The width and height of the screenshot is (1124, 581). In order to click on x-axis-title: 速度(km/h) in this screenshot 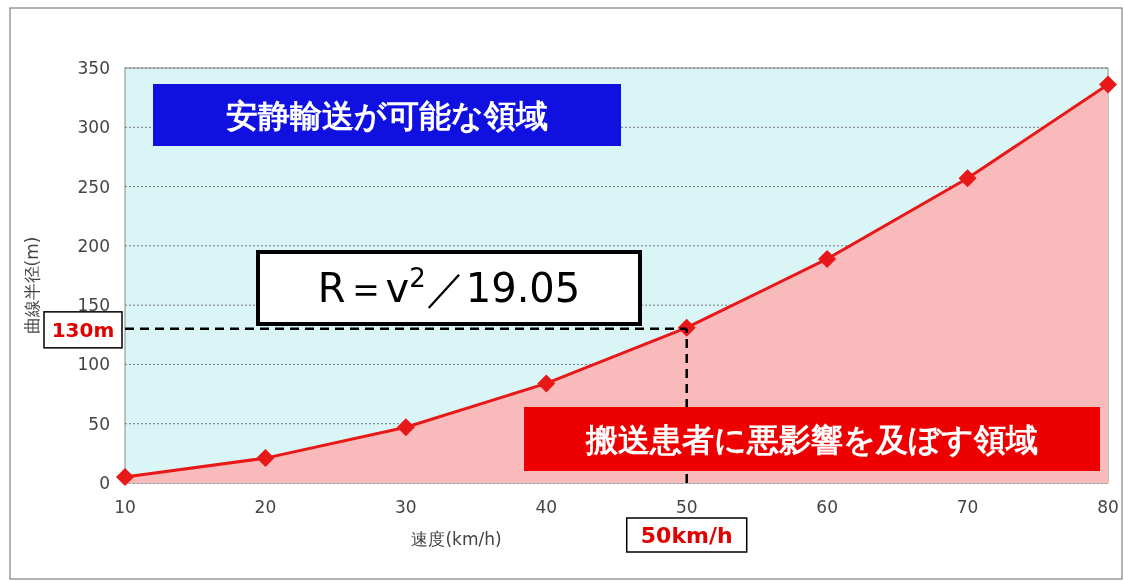, I will do `click(456, 539)`.